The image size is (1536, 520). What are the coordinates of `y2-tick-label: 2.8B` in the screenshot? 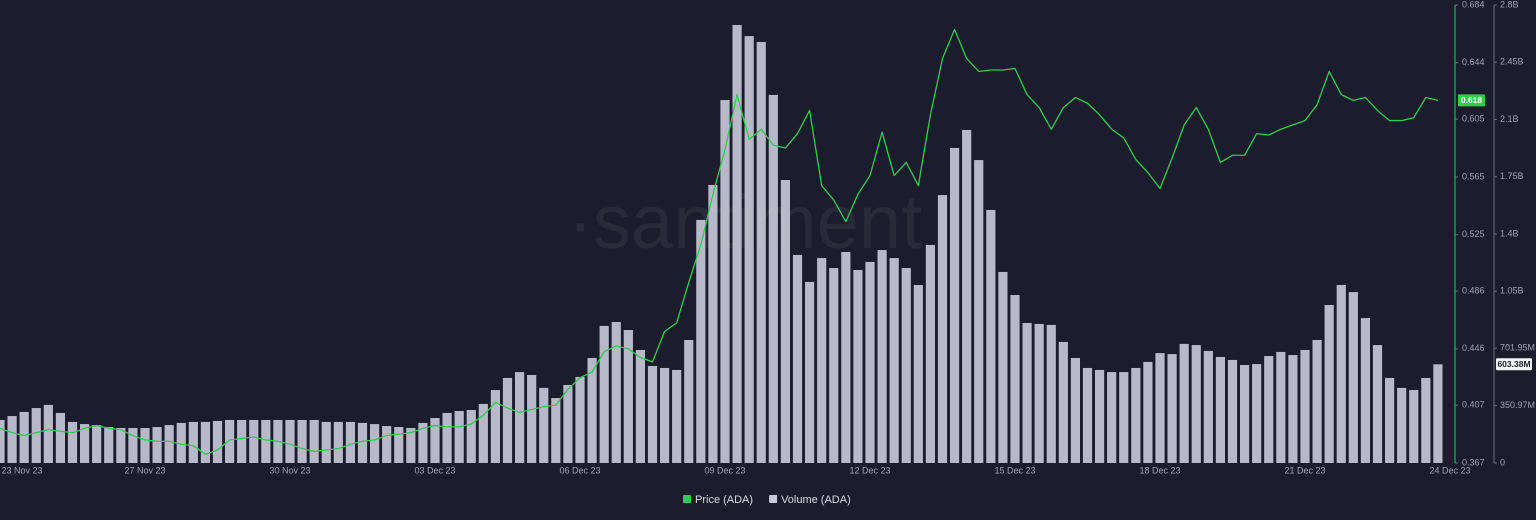 It's located at (1509, 4).